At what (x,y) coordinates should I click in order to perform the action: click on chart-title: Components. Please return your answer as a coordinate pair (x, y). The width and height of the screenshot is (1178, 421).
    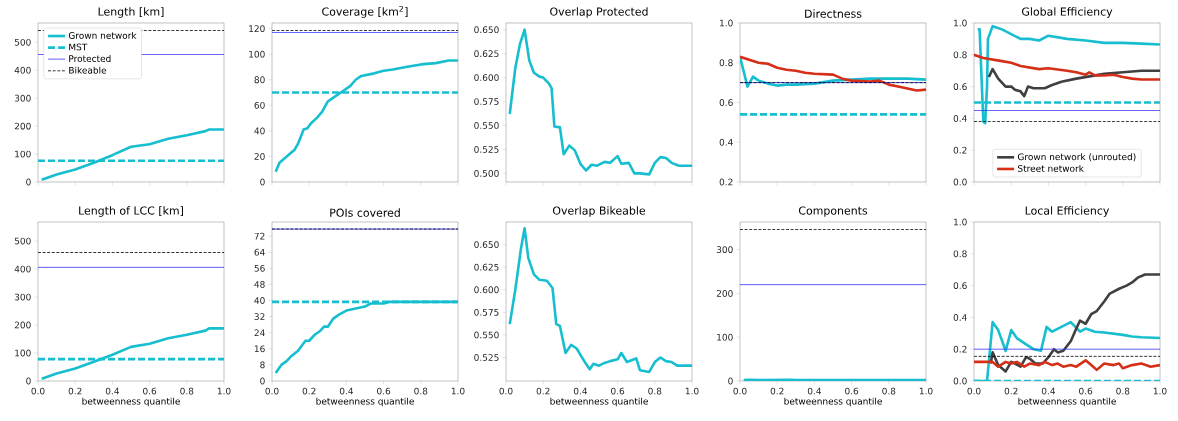
    Looking at the image, I should click on (833, 211).